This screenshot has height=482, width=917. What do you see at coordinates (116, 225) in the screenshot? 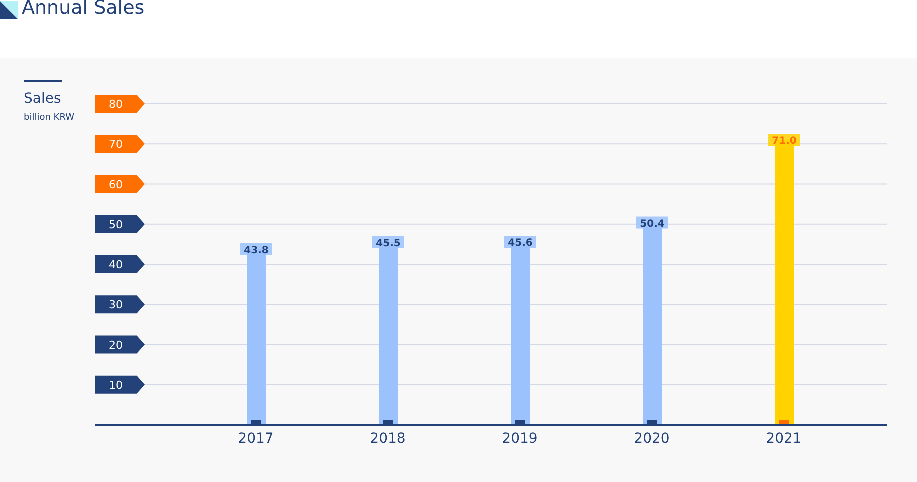
I see `y-tick-label: 50` at bounding box center [116, 225].